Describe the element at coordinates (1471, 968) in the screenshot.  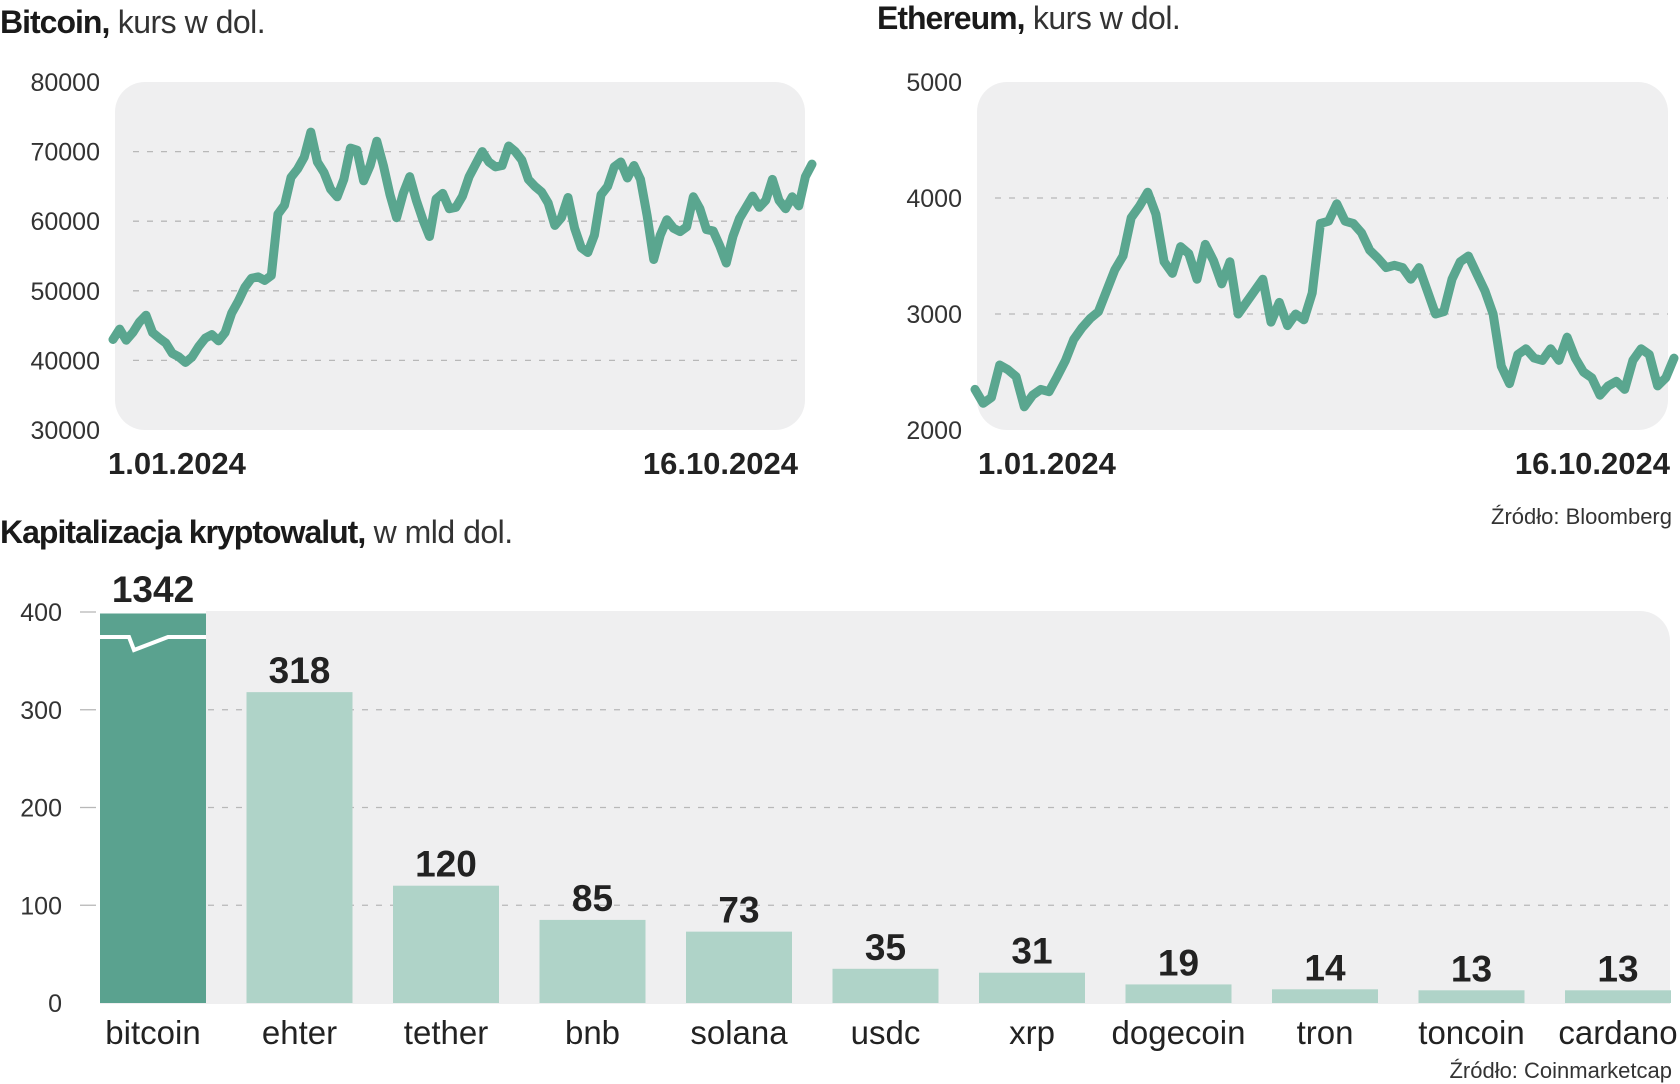
I see `value-label-toncoin: 13` at that location.